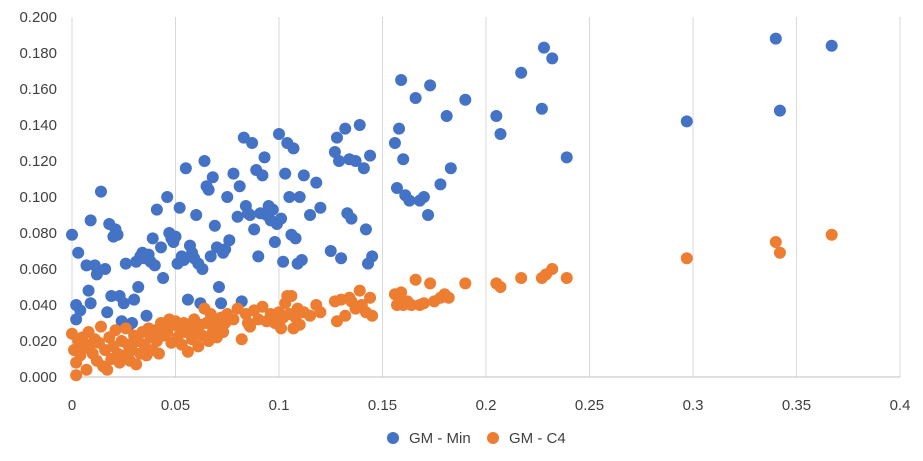 This screenshot has width=923, height=461. Describe the element at coordinates (175, 405) in the screenshot. I see `x-tick-label: 0.05` at that location.